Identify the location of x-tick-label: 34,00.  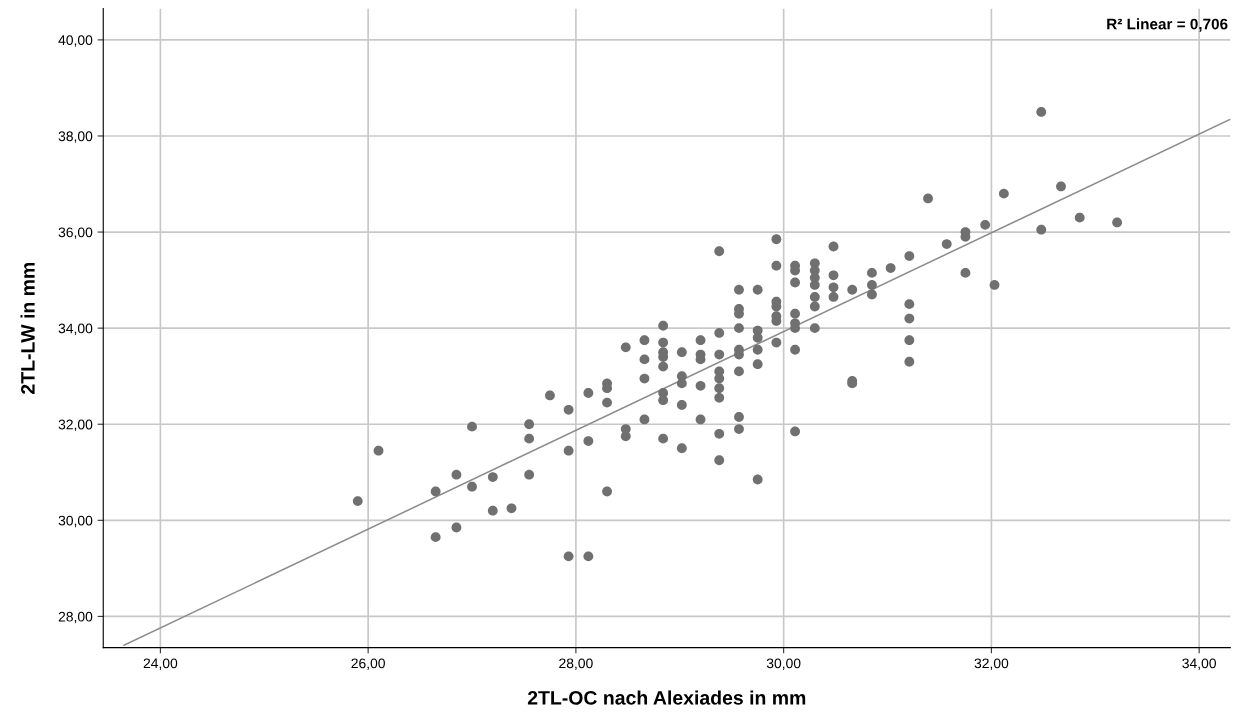
(1199, 664).